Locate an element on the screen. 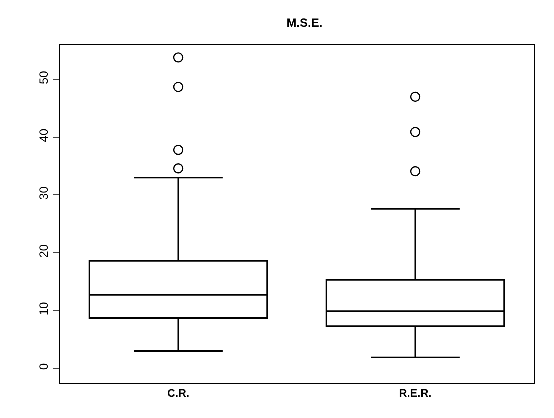  x-tick-label: R.E.R. is located at coordinates (415, 394).